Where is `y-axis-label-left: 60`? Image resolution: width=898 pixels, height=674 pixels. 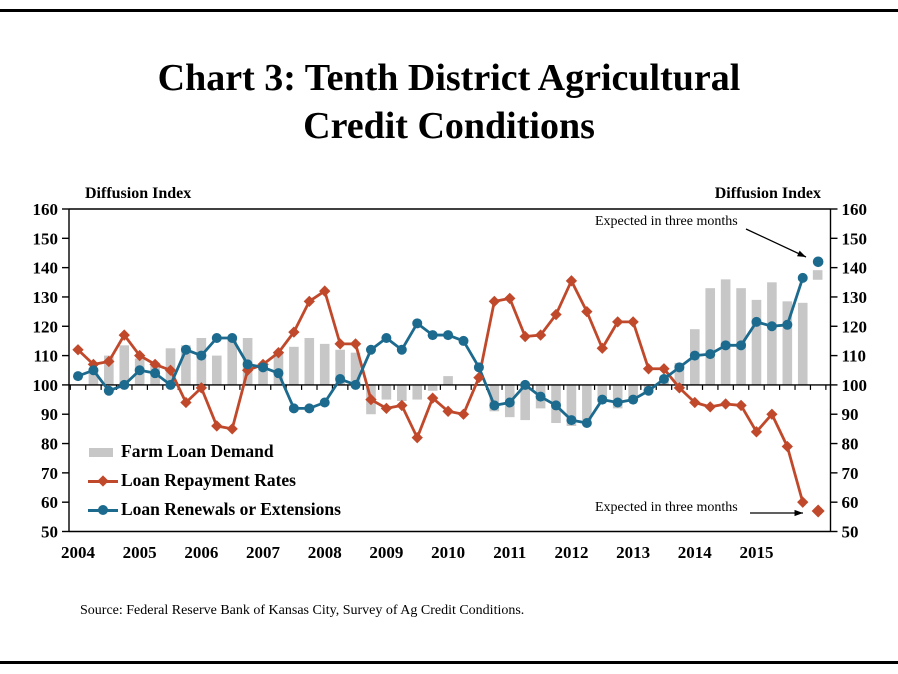
y-axis-label-left: 60 is located at coordinates (49, 502).